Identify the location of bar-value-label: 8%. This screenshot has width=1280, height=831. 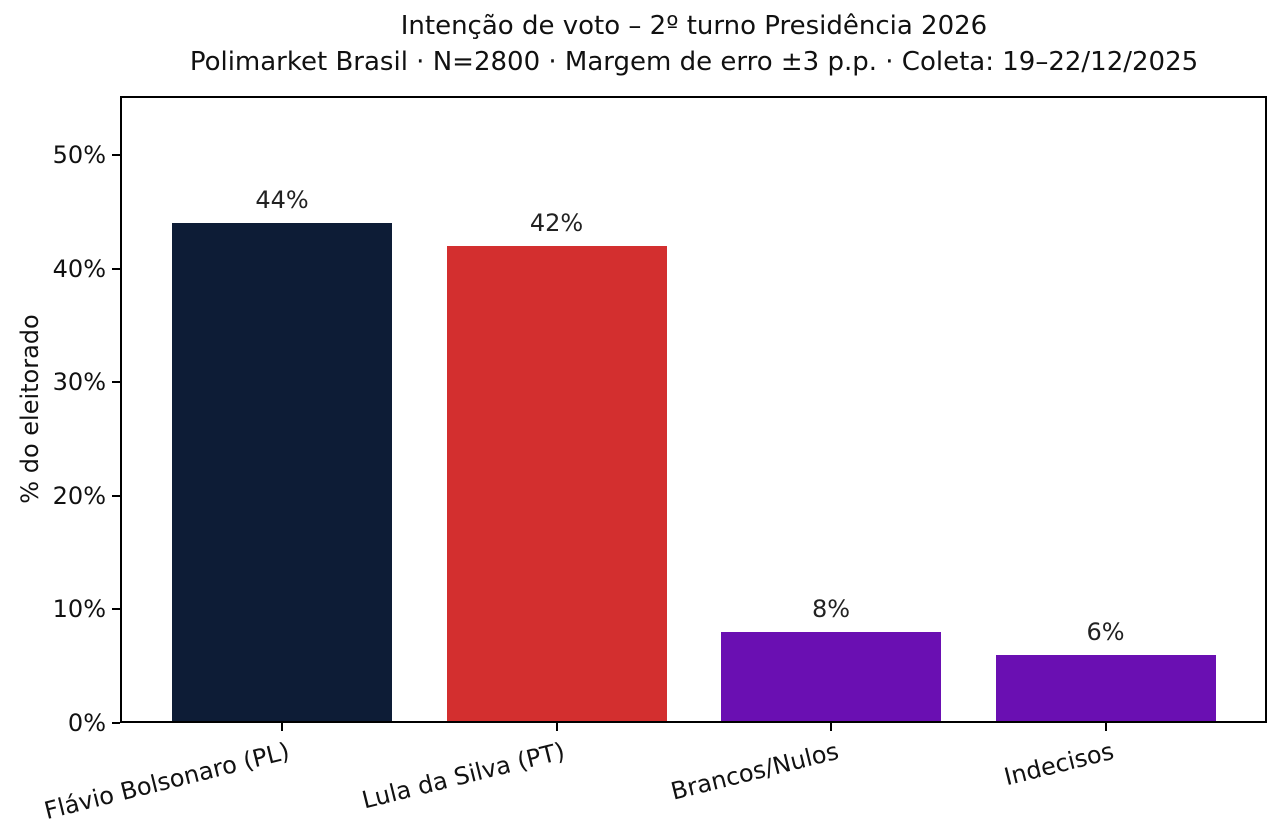
(831, 609).